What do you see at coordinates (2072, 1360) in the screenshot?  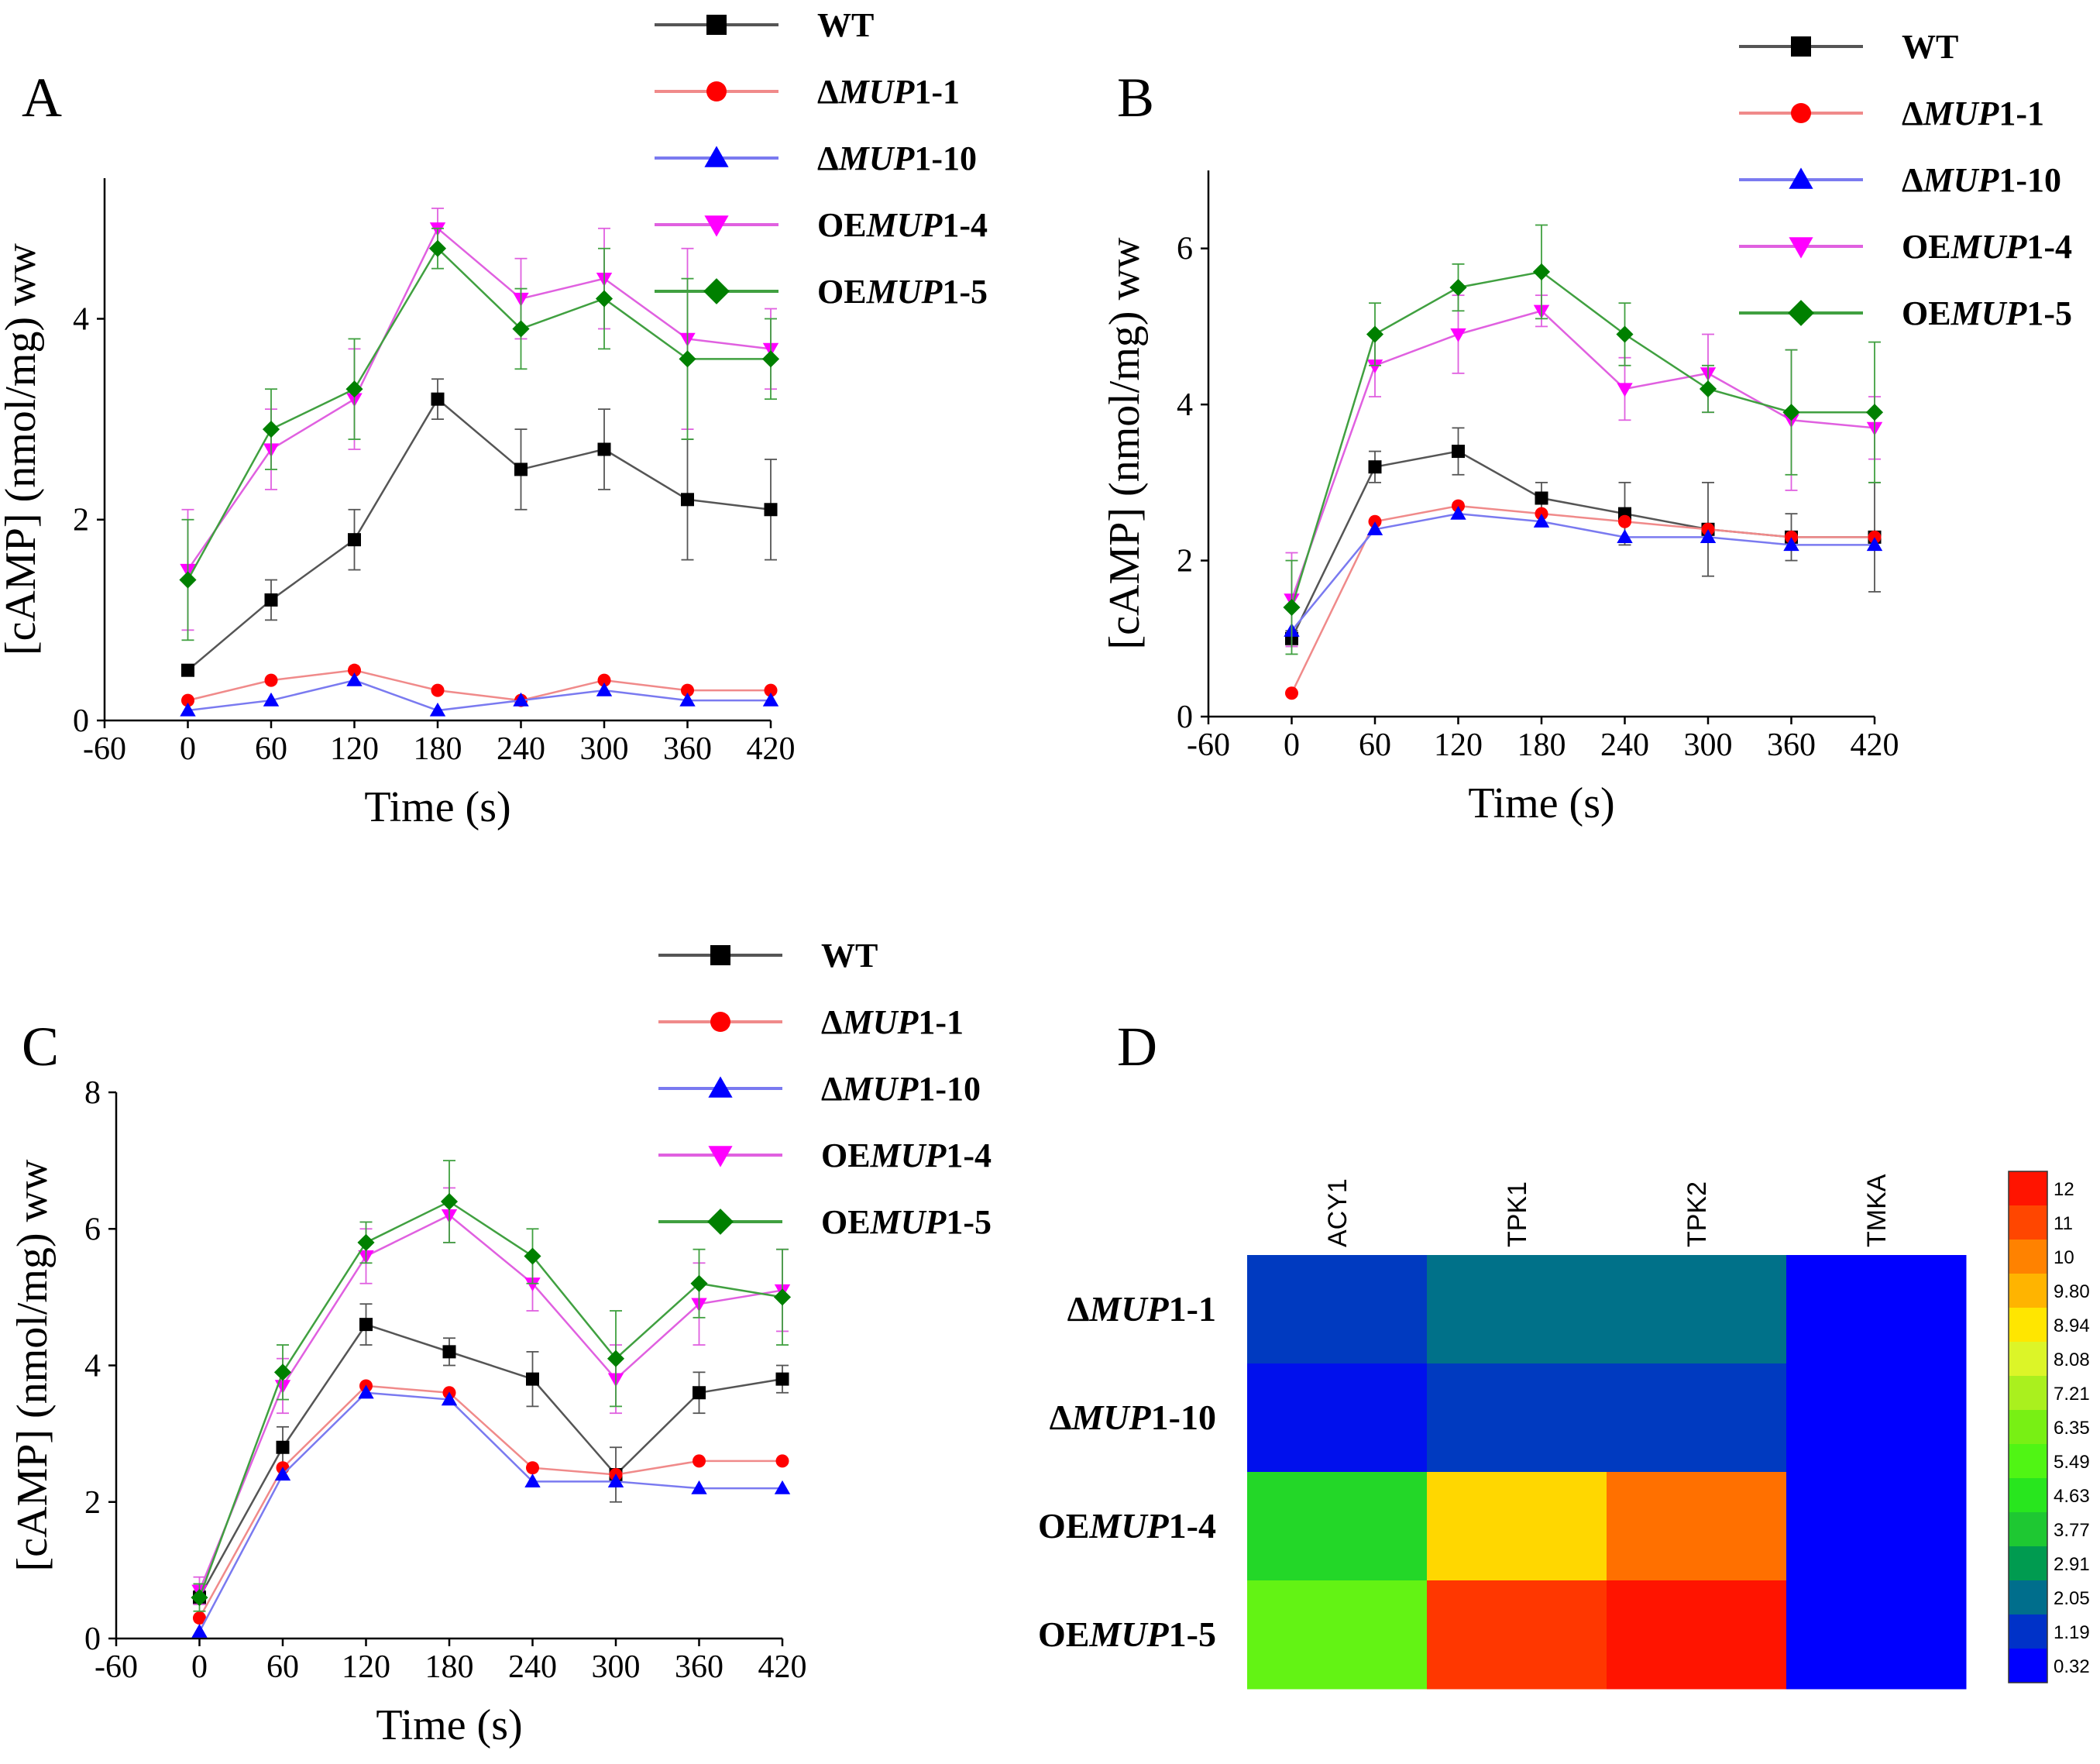 I see `colorbar-tick-label: 8.08` at bounding box center [2072, 1360].